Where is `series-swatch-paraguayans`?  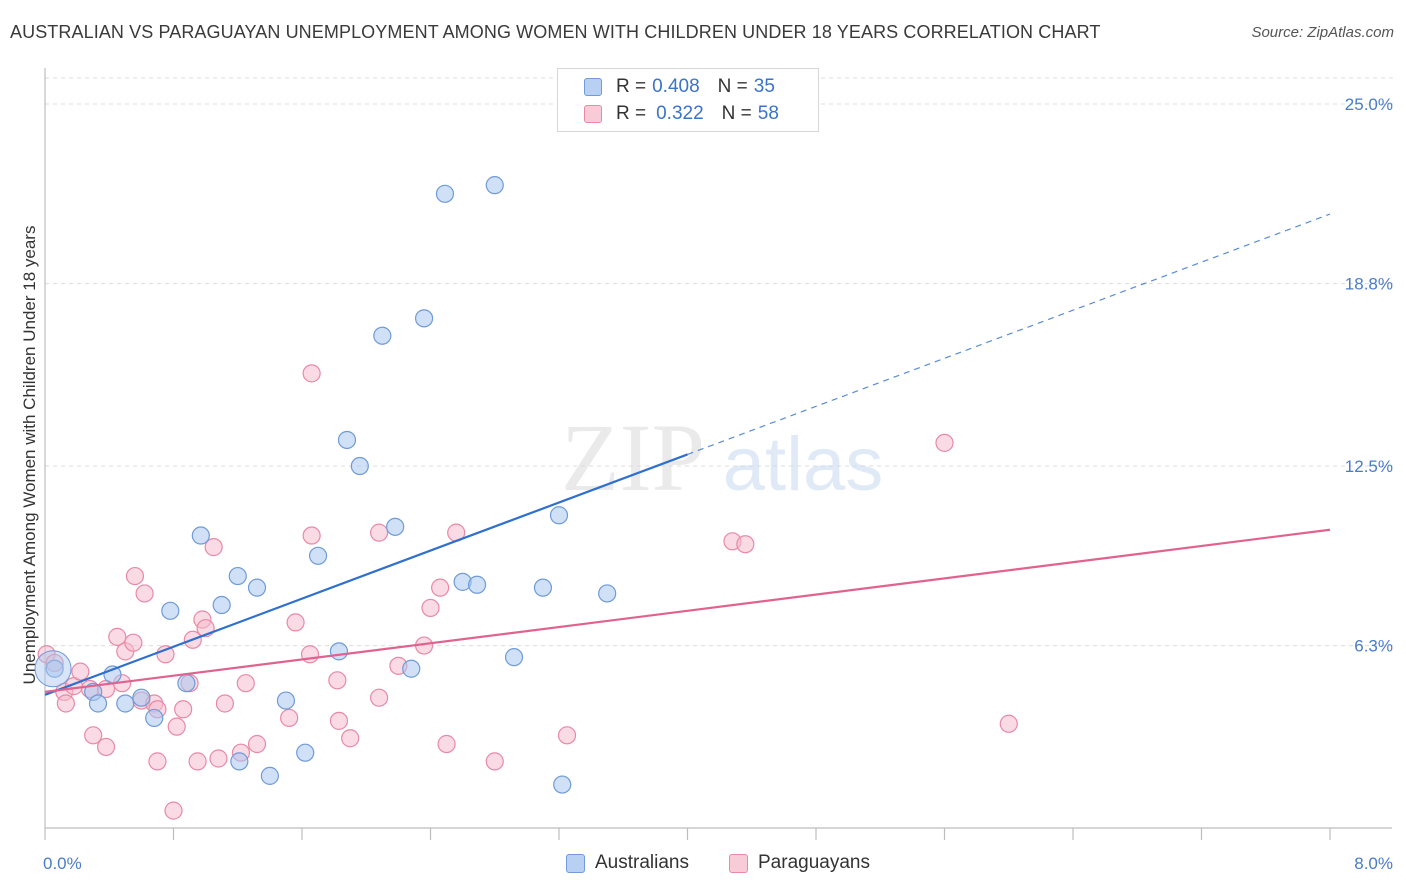 series-swatch-paraguayans is located at coordinates (738, 863).